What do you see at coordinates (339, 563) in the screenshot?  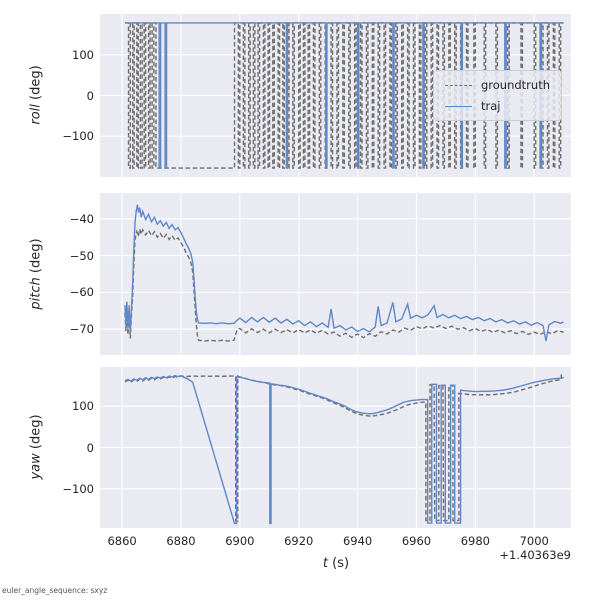 I see `xlabel-unit: (s)` at bounding box center [339, 563].